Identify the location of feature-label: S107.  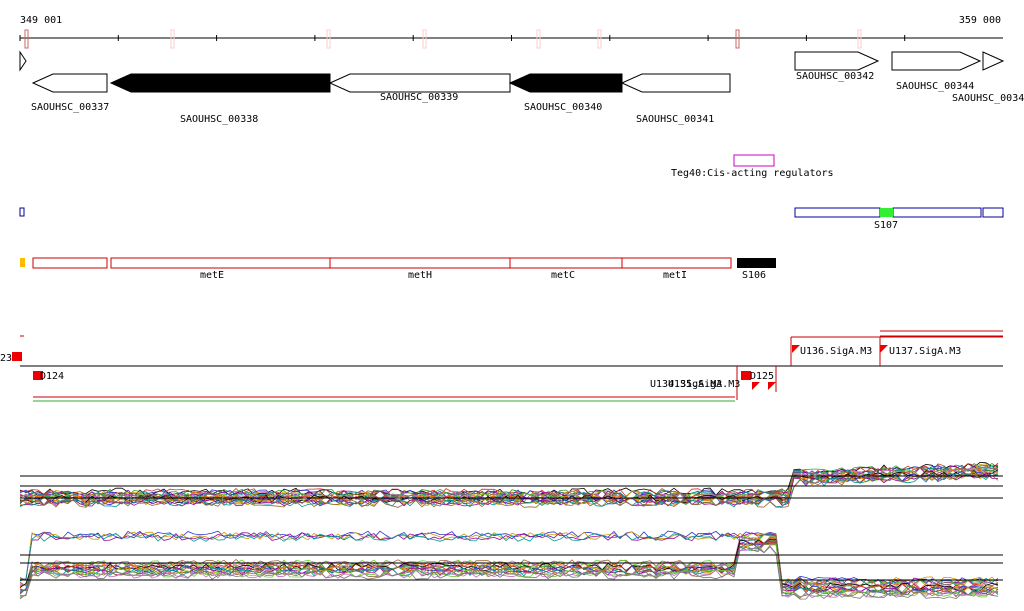
(886, 225).